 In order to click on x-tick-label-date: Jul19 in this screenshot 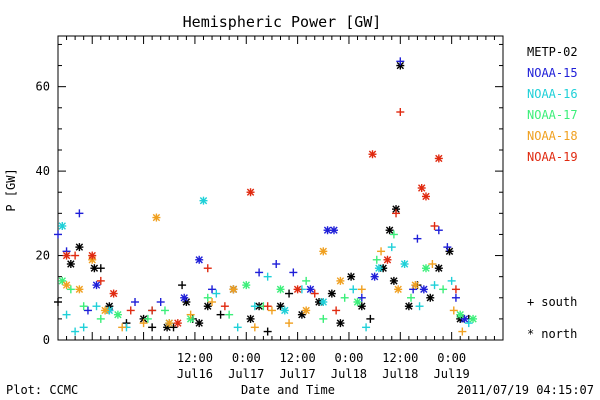, I will do `click(452, 374)`.